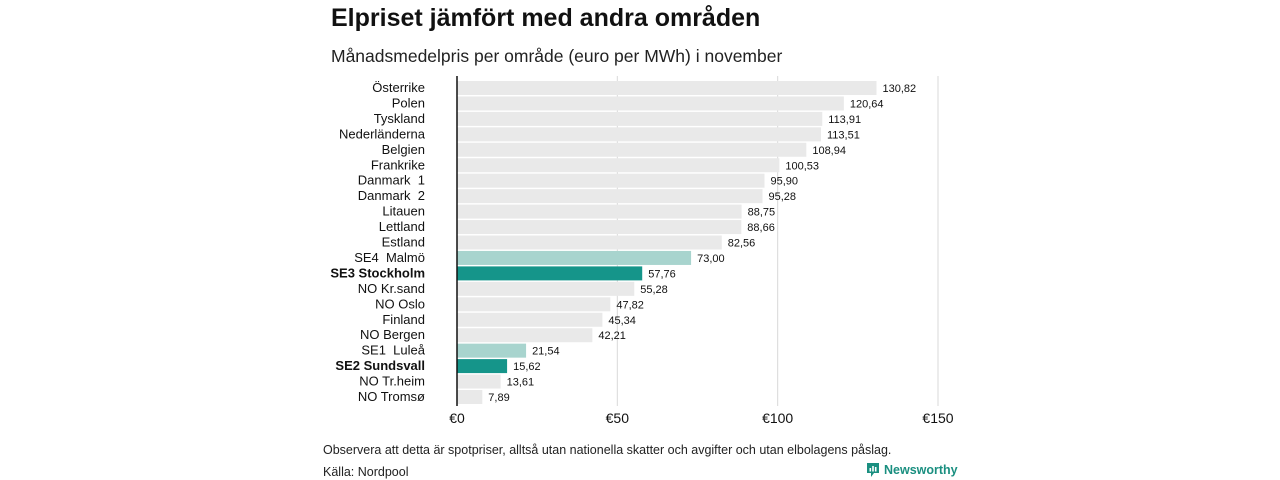 The image size is (1280, 480). I want to click on value-label: 82,56, so click(742, 244).